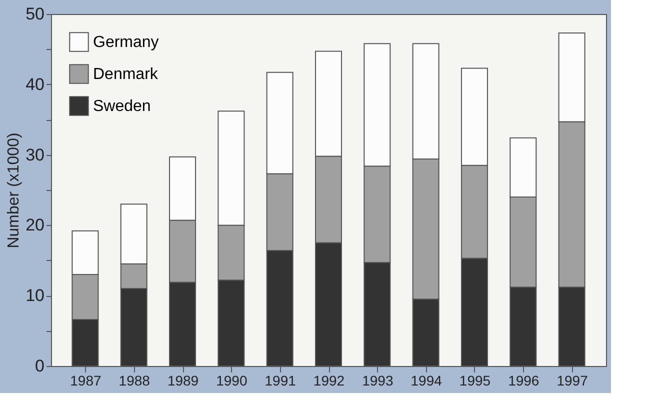 This screenshot has width=661, height=416. I want to click on x-tick-label: 1995, so click(475, 380).